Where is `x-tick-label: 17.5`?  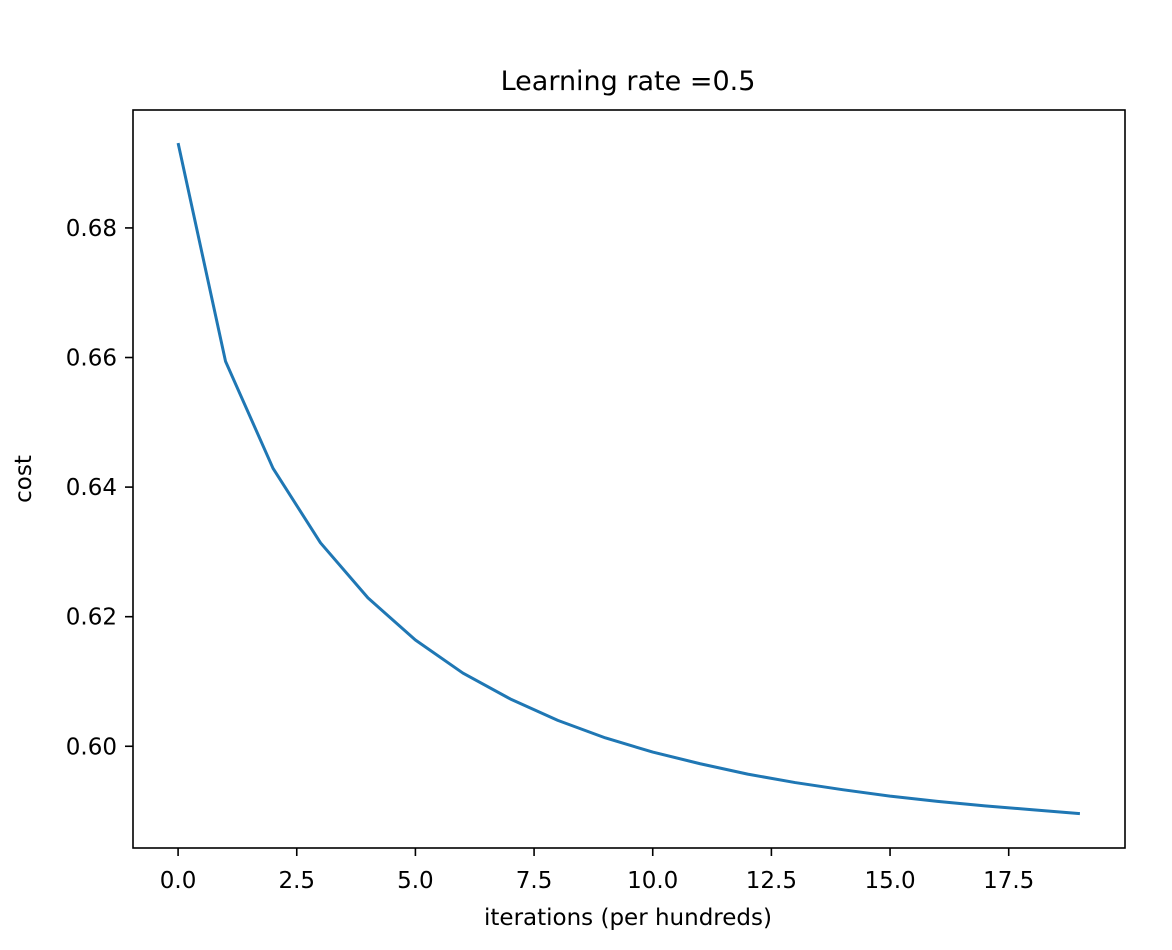 x-tick-label: 17.5 is located at coordinates (1008, 881).